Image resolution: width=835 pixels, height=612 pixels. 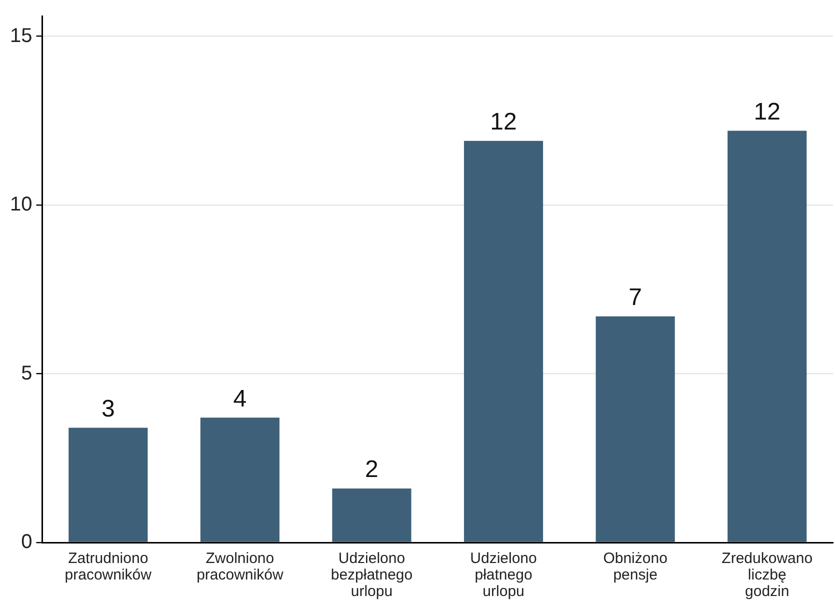 I want to click on x-tick-label: Zwolniono pracowników, so click(x=240, y=567).